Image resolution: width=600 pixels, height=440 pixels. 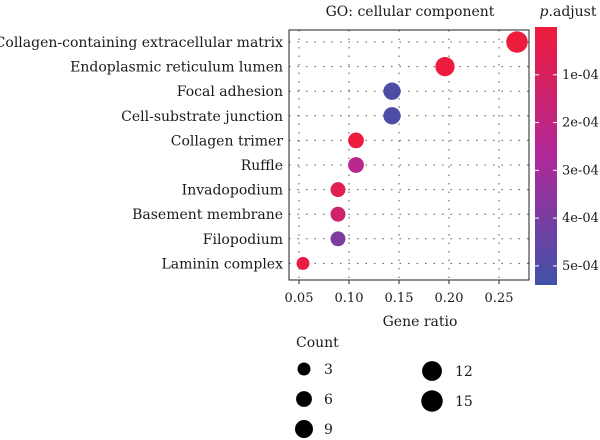 What do you see at coordinates (544, 12) in the screenshot?
I see `color-legend-title-italic: p` at bounding box center [544, 12].